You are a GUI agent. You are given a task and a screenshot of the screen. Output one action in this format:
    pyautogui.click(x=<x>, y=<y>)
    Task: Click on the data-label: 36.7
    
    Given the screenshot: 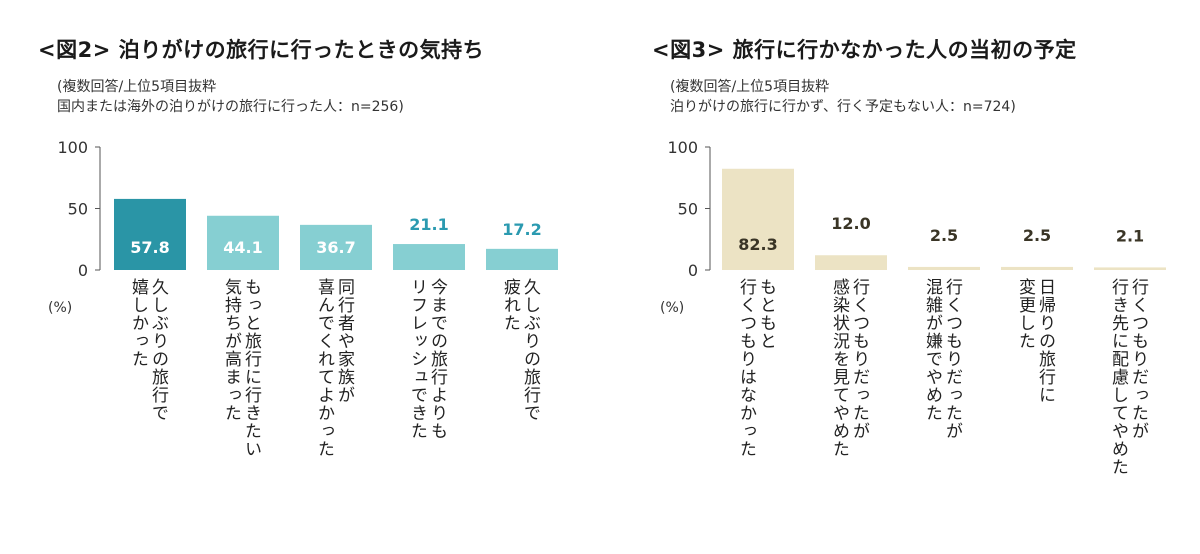 What is the action you would take?
    pyautogui.click(x=335, y=247)
    